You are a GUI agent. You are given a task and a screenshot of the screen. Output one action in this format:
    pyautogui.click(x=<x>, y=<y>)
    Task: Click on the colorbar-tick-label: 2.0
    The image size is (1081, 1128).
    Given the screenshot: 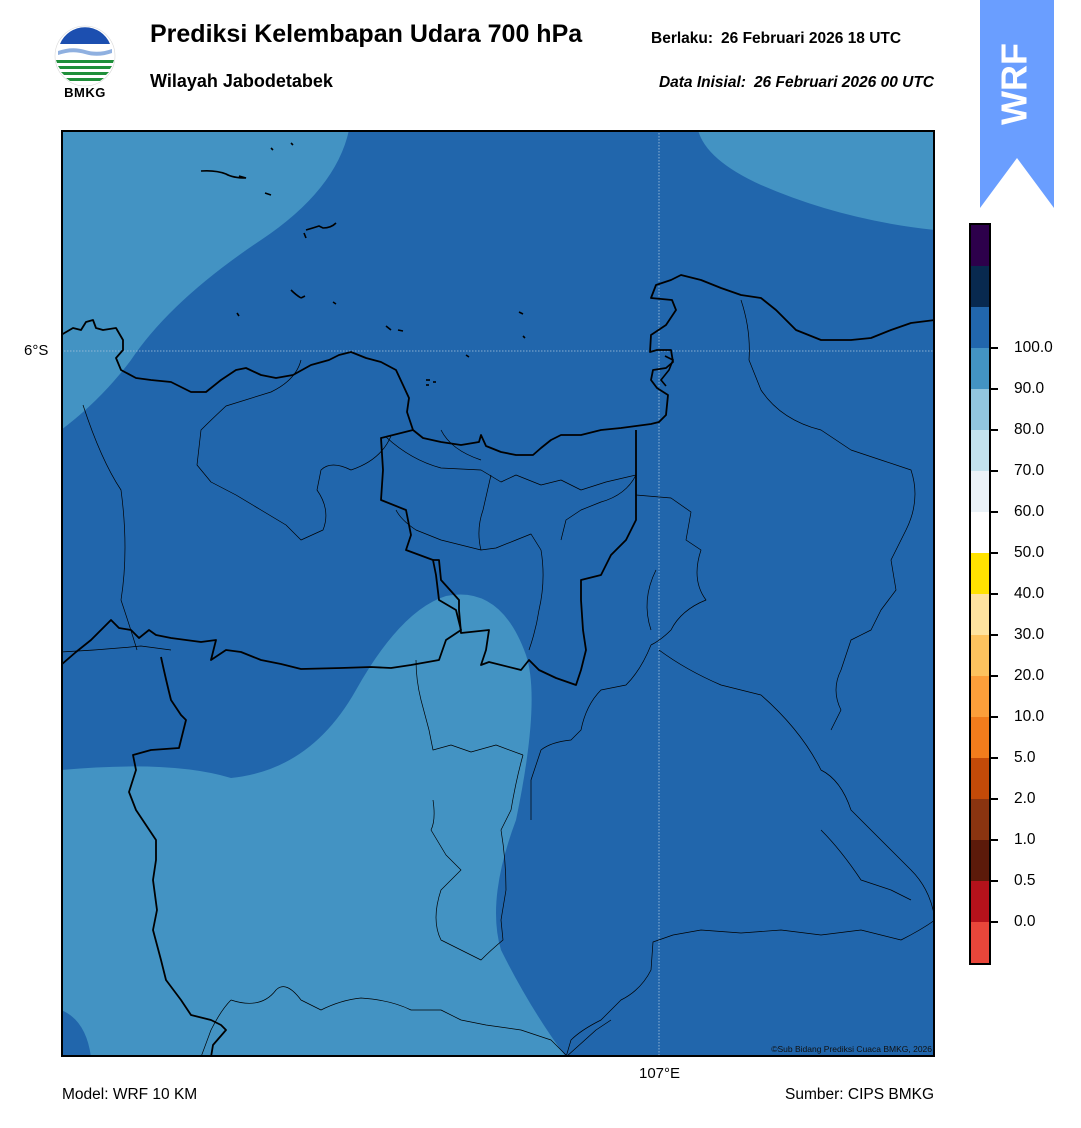 What is the action you would take?
    pyautogui.click(x=1025, y=798)
    